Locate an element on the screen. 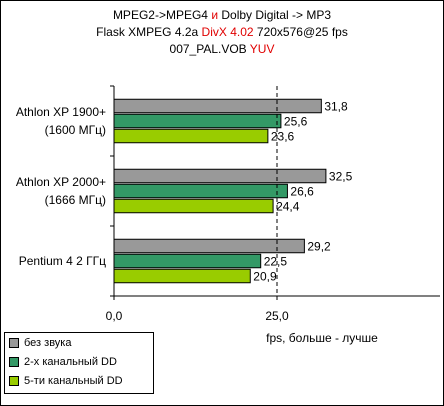 This screenshot has height=406, width=444. legend-label: 2-х канальный DD is located at coordinates (70, 362).